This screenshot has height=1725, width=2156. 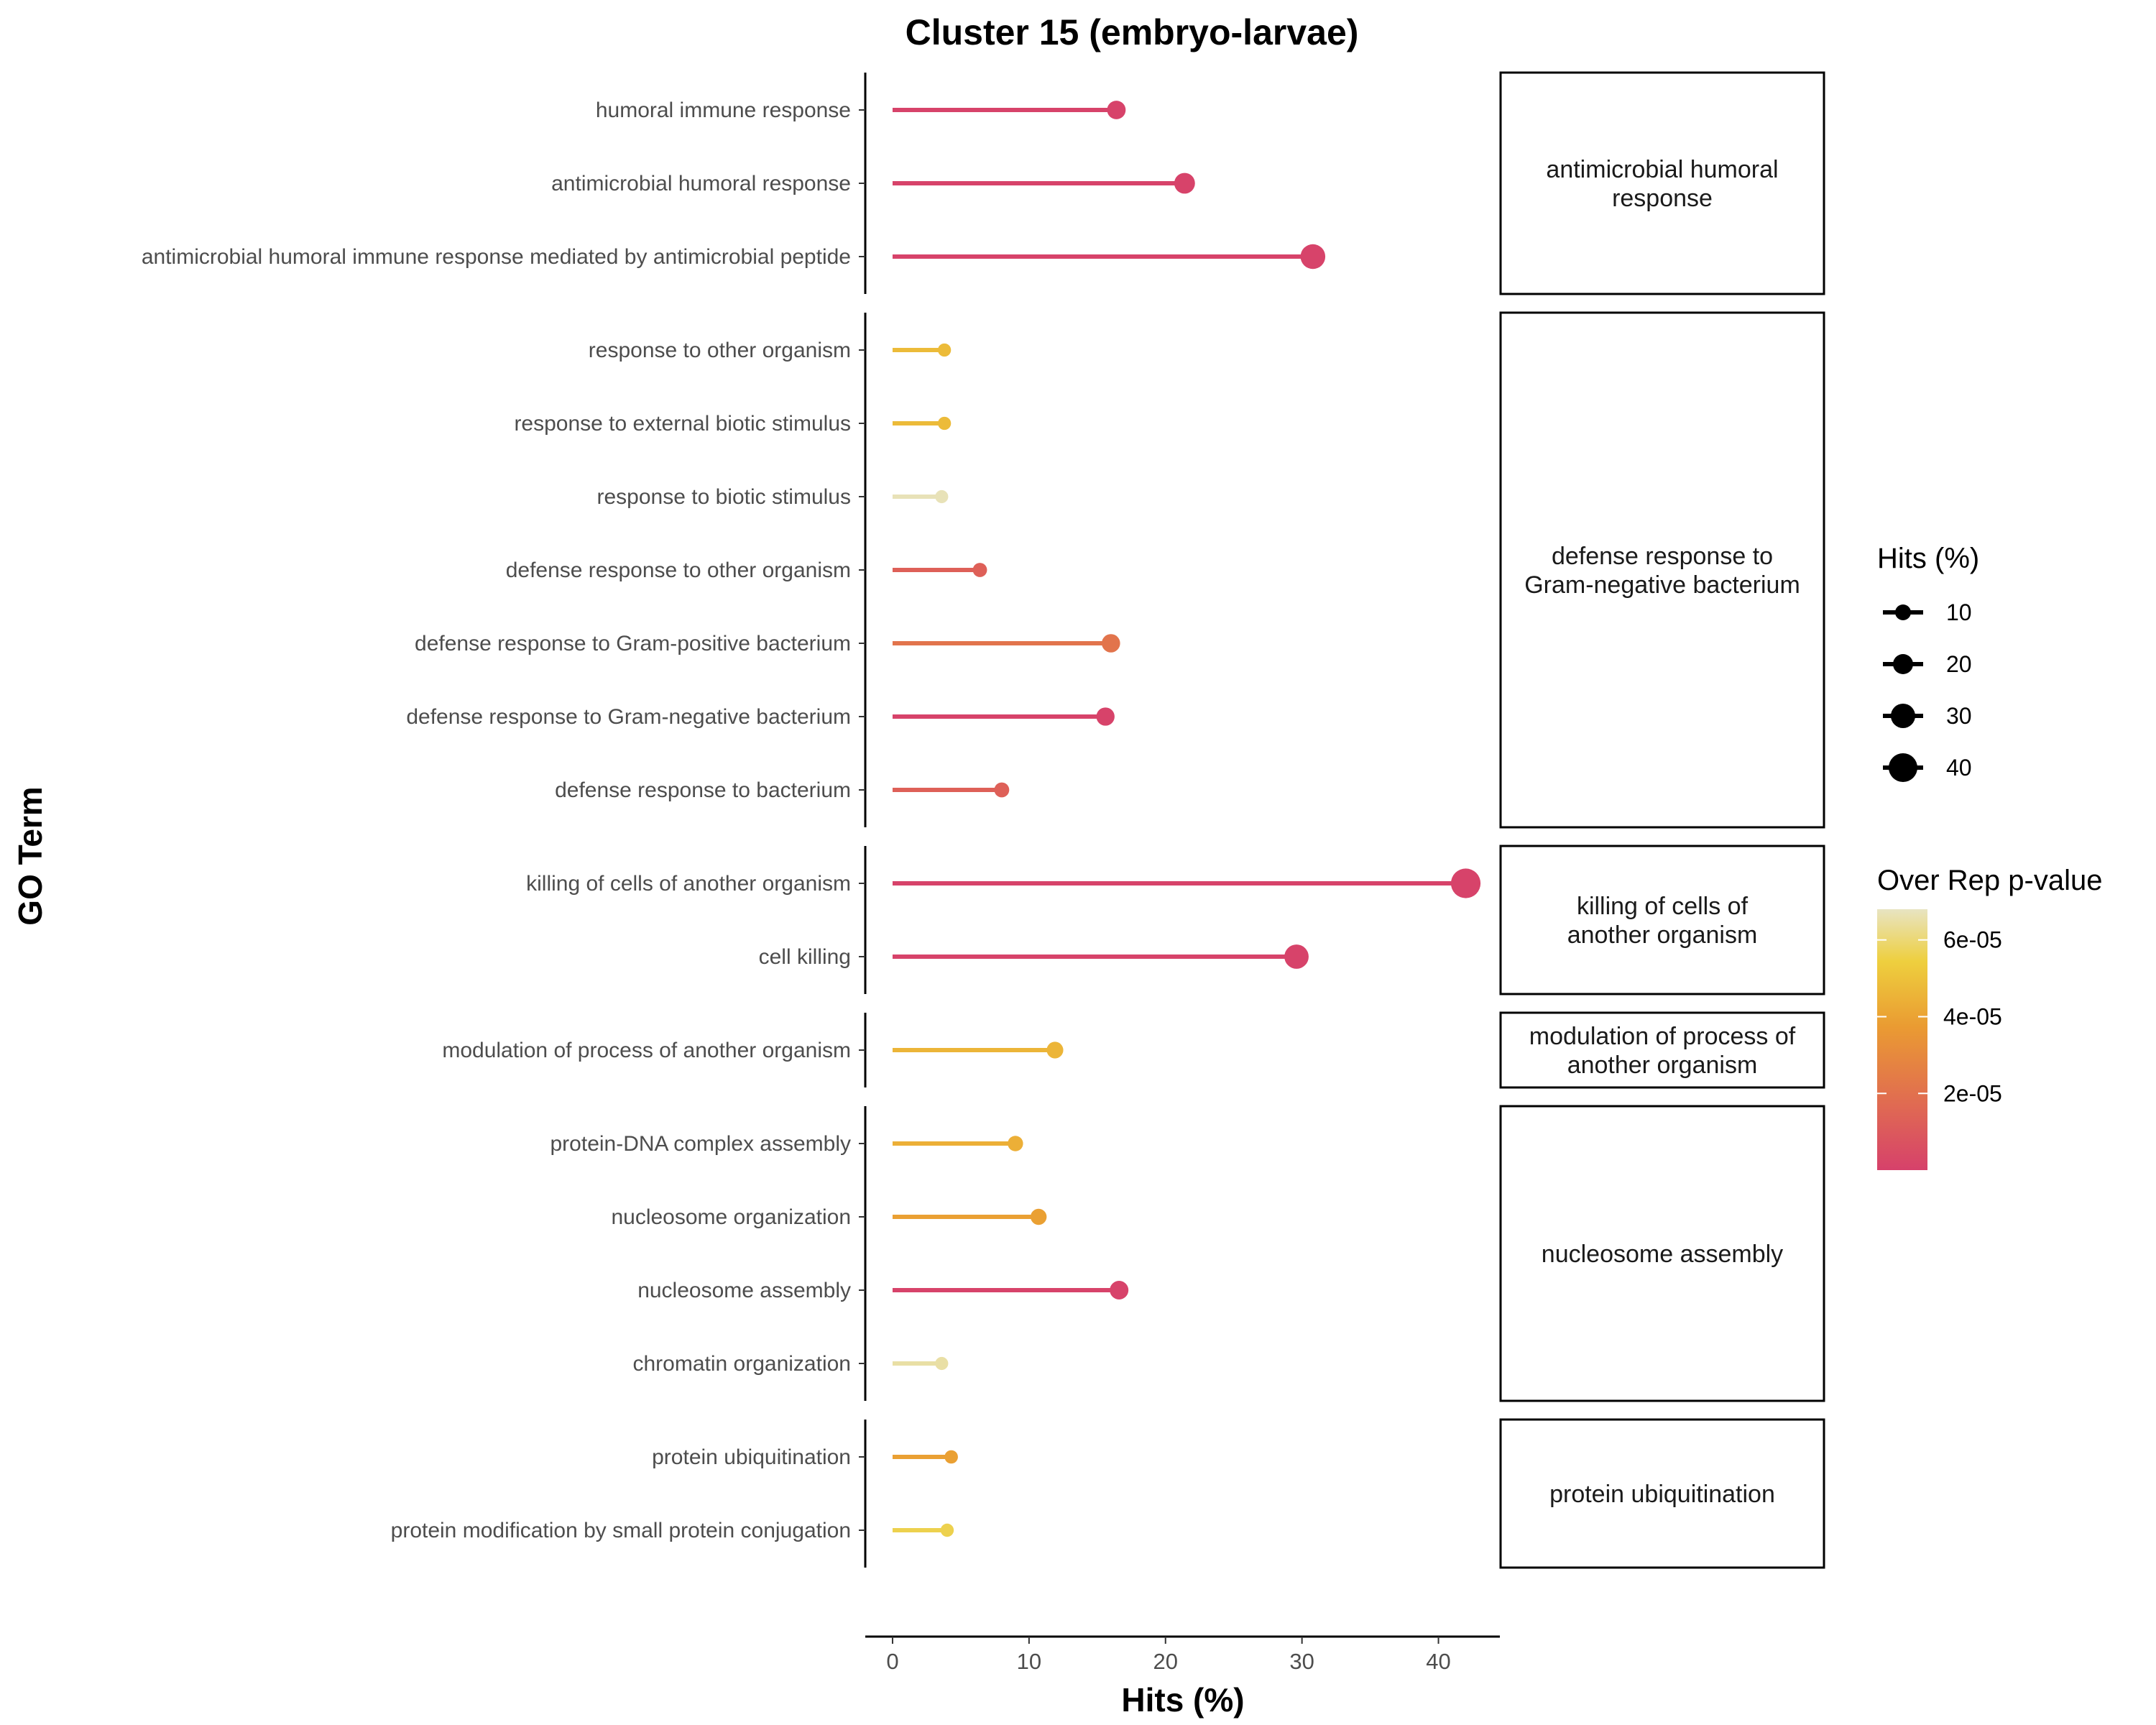 What do you see at coordinates (683, 424) in the screenshot?
I see `term-label: response to external biotic stimulus` at bounding box center [683, 424].